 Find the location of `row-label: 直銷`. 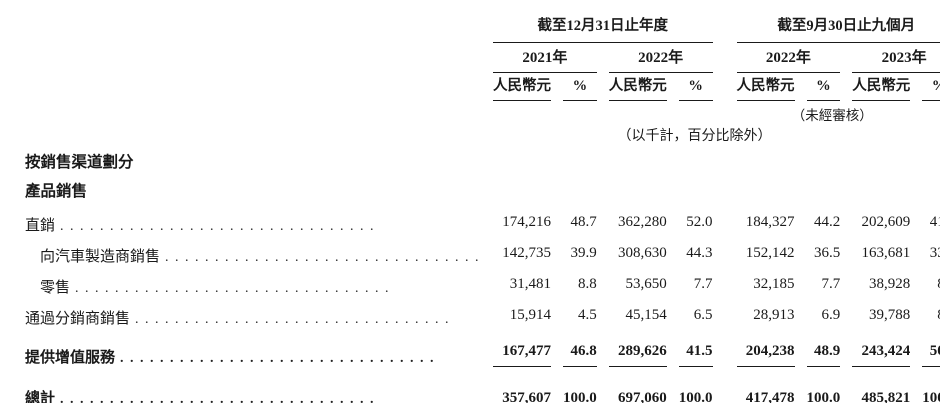

row-label: 直銷 is located at coordinates (40, 226).